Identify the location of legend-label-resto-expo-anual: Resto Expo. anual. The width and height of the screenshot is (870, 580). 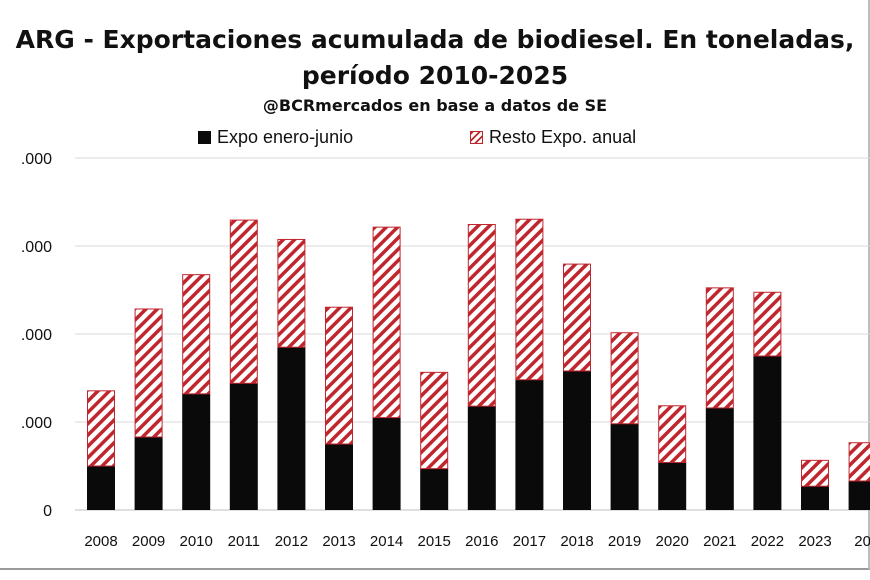
(563, 137).